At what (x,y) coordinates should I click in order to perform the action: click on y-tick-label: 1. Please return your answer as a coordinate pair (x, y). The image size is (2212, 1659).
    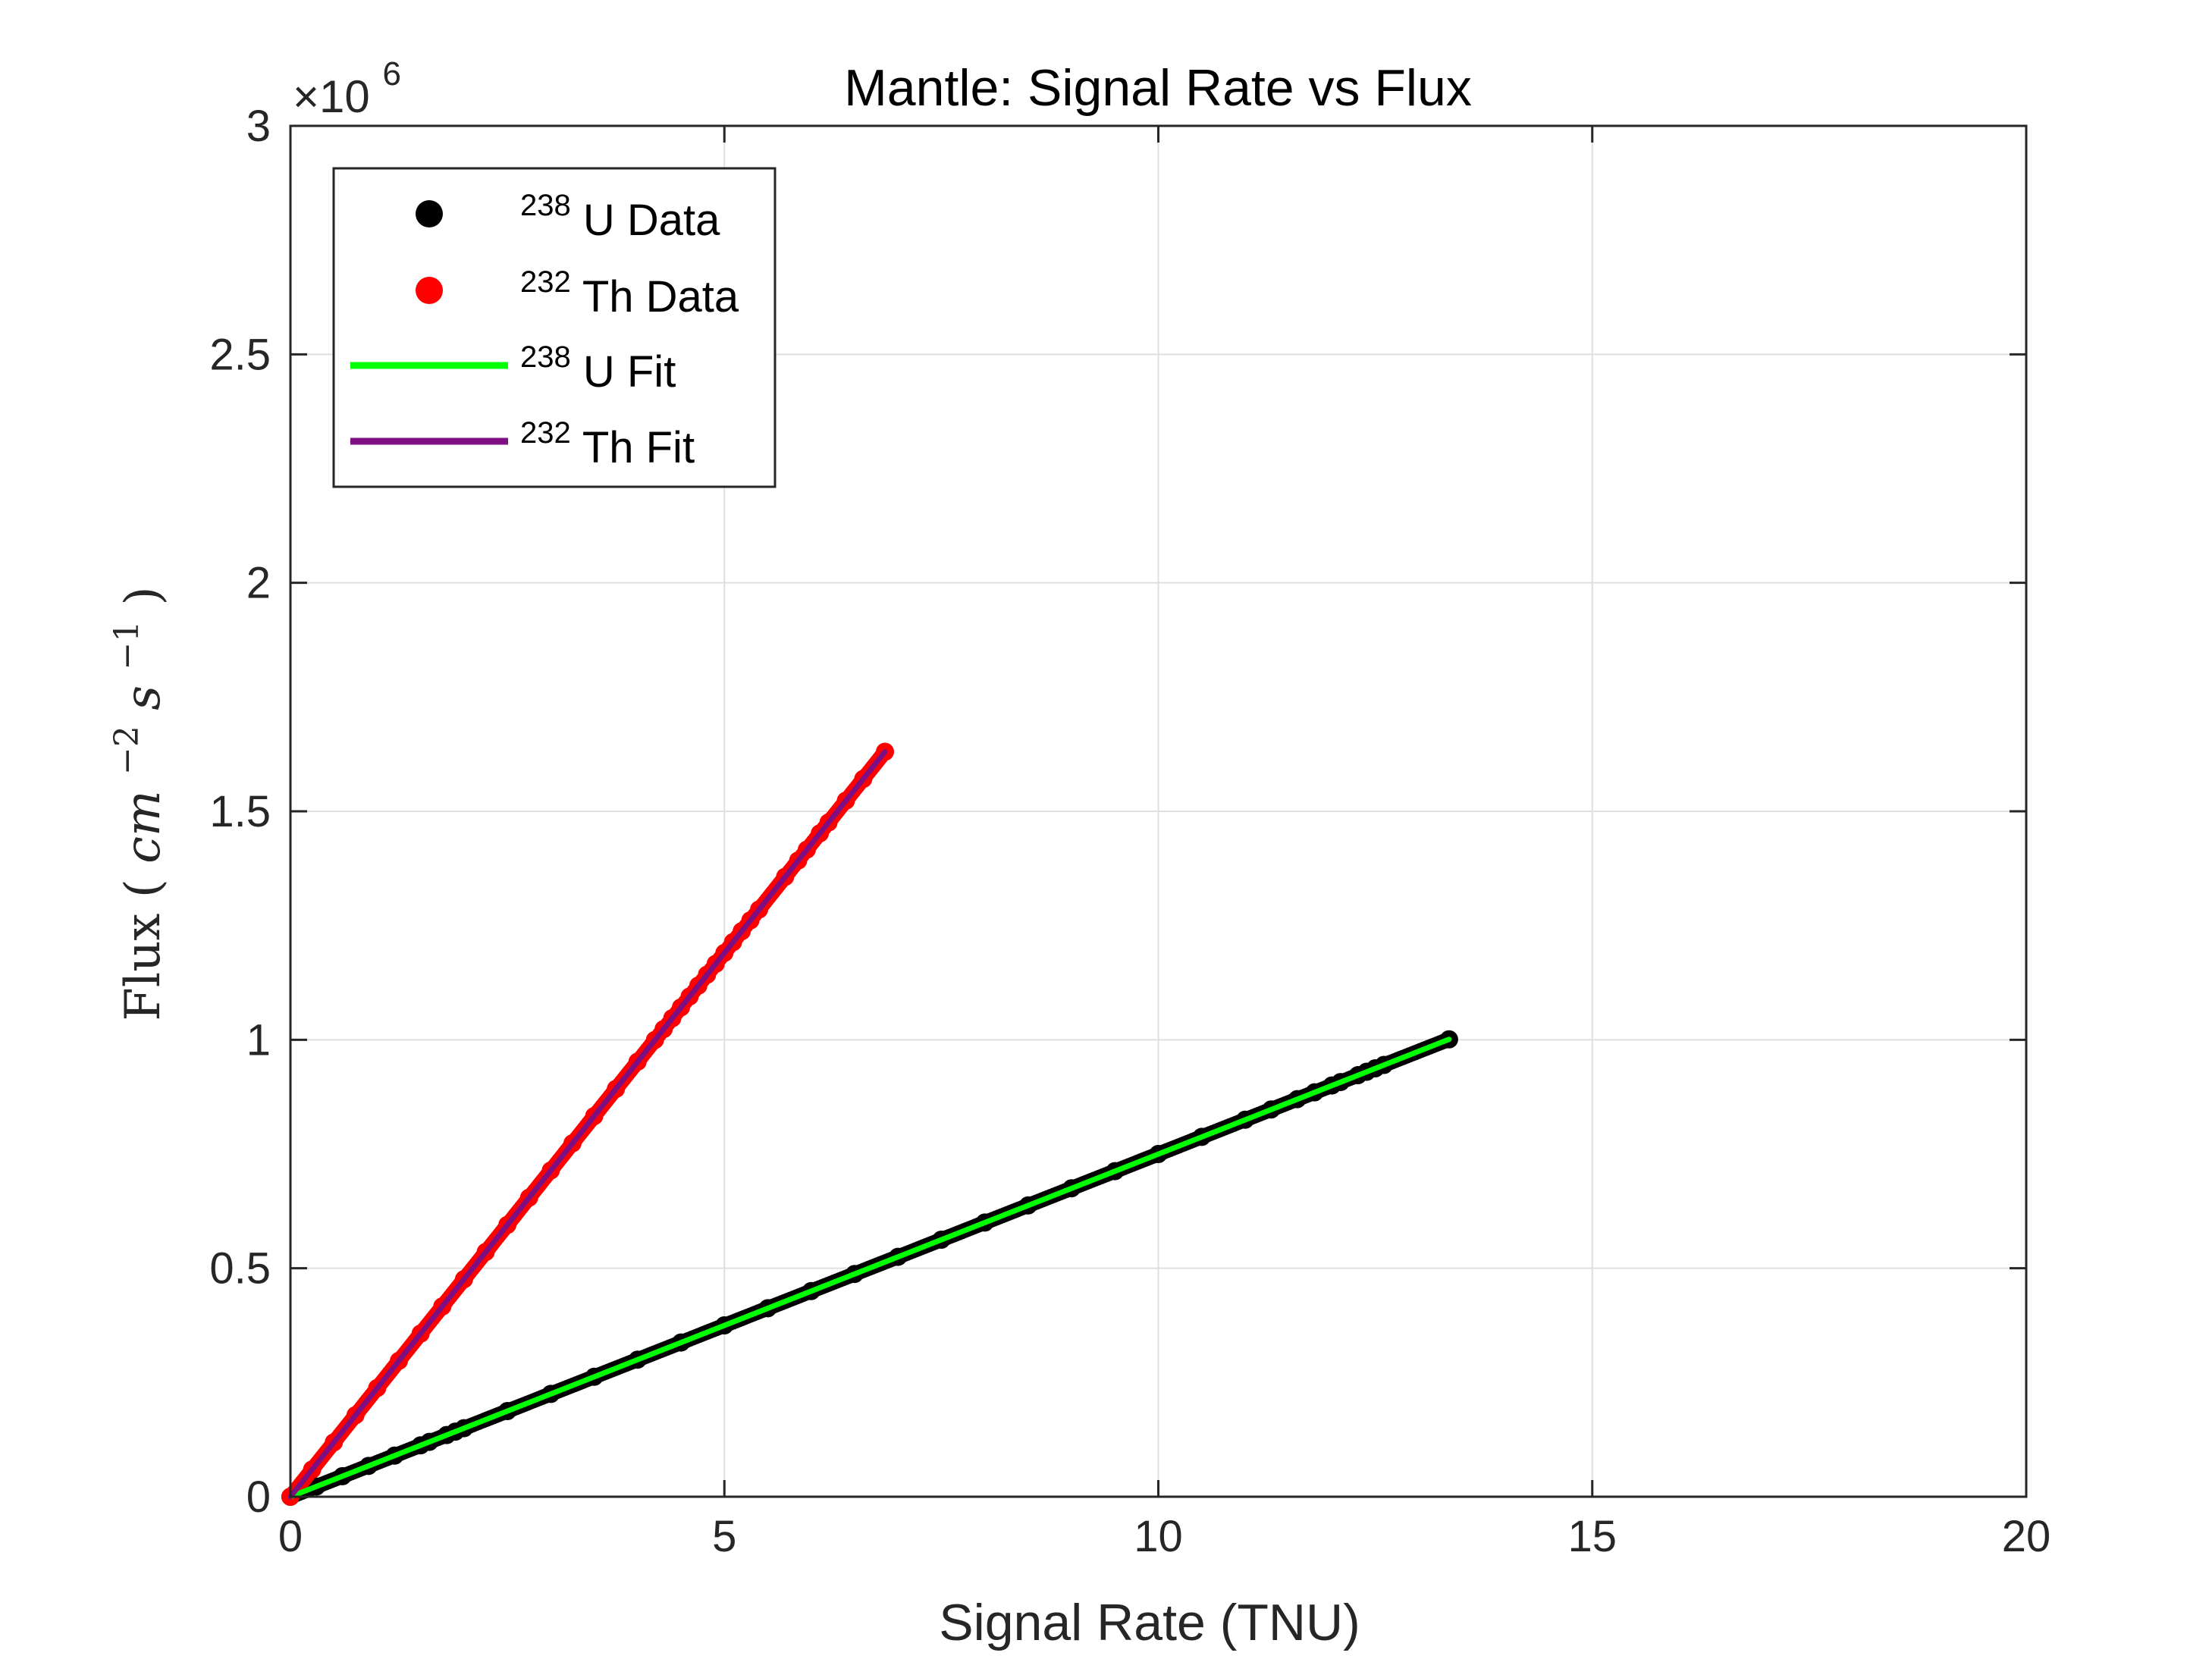
    Looking at the image, I should click on (258, 1040).